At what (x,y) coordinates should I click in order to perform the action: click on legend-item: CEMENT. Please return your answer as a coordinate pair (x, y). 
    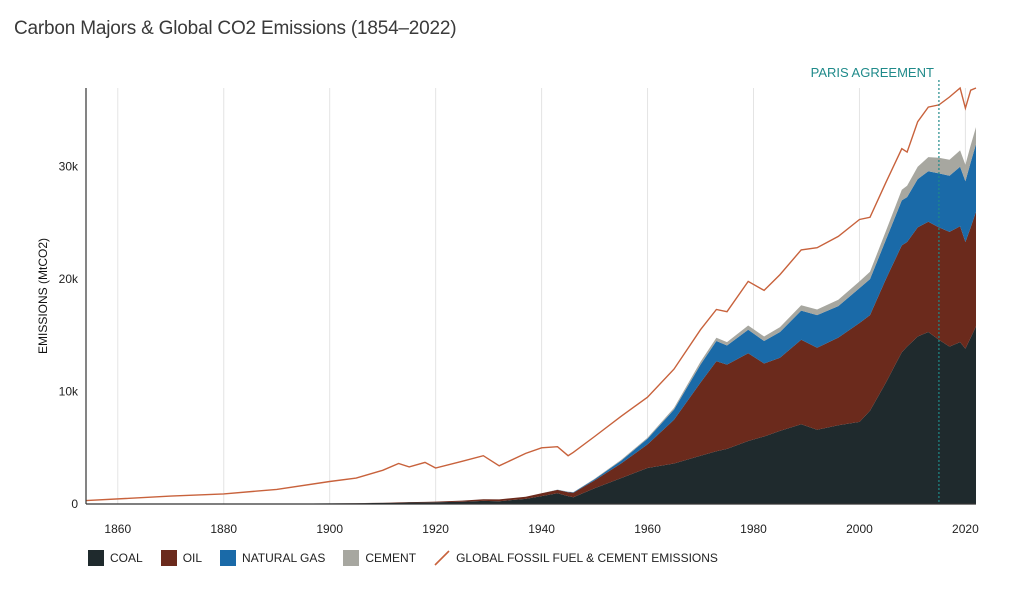
    Looking at the image, I should click on (379, 558).